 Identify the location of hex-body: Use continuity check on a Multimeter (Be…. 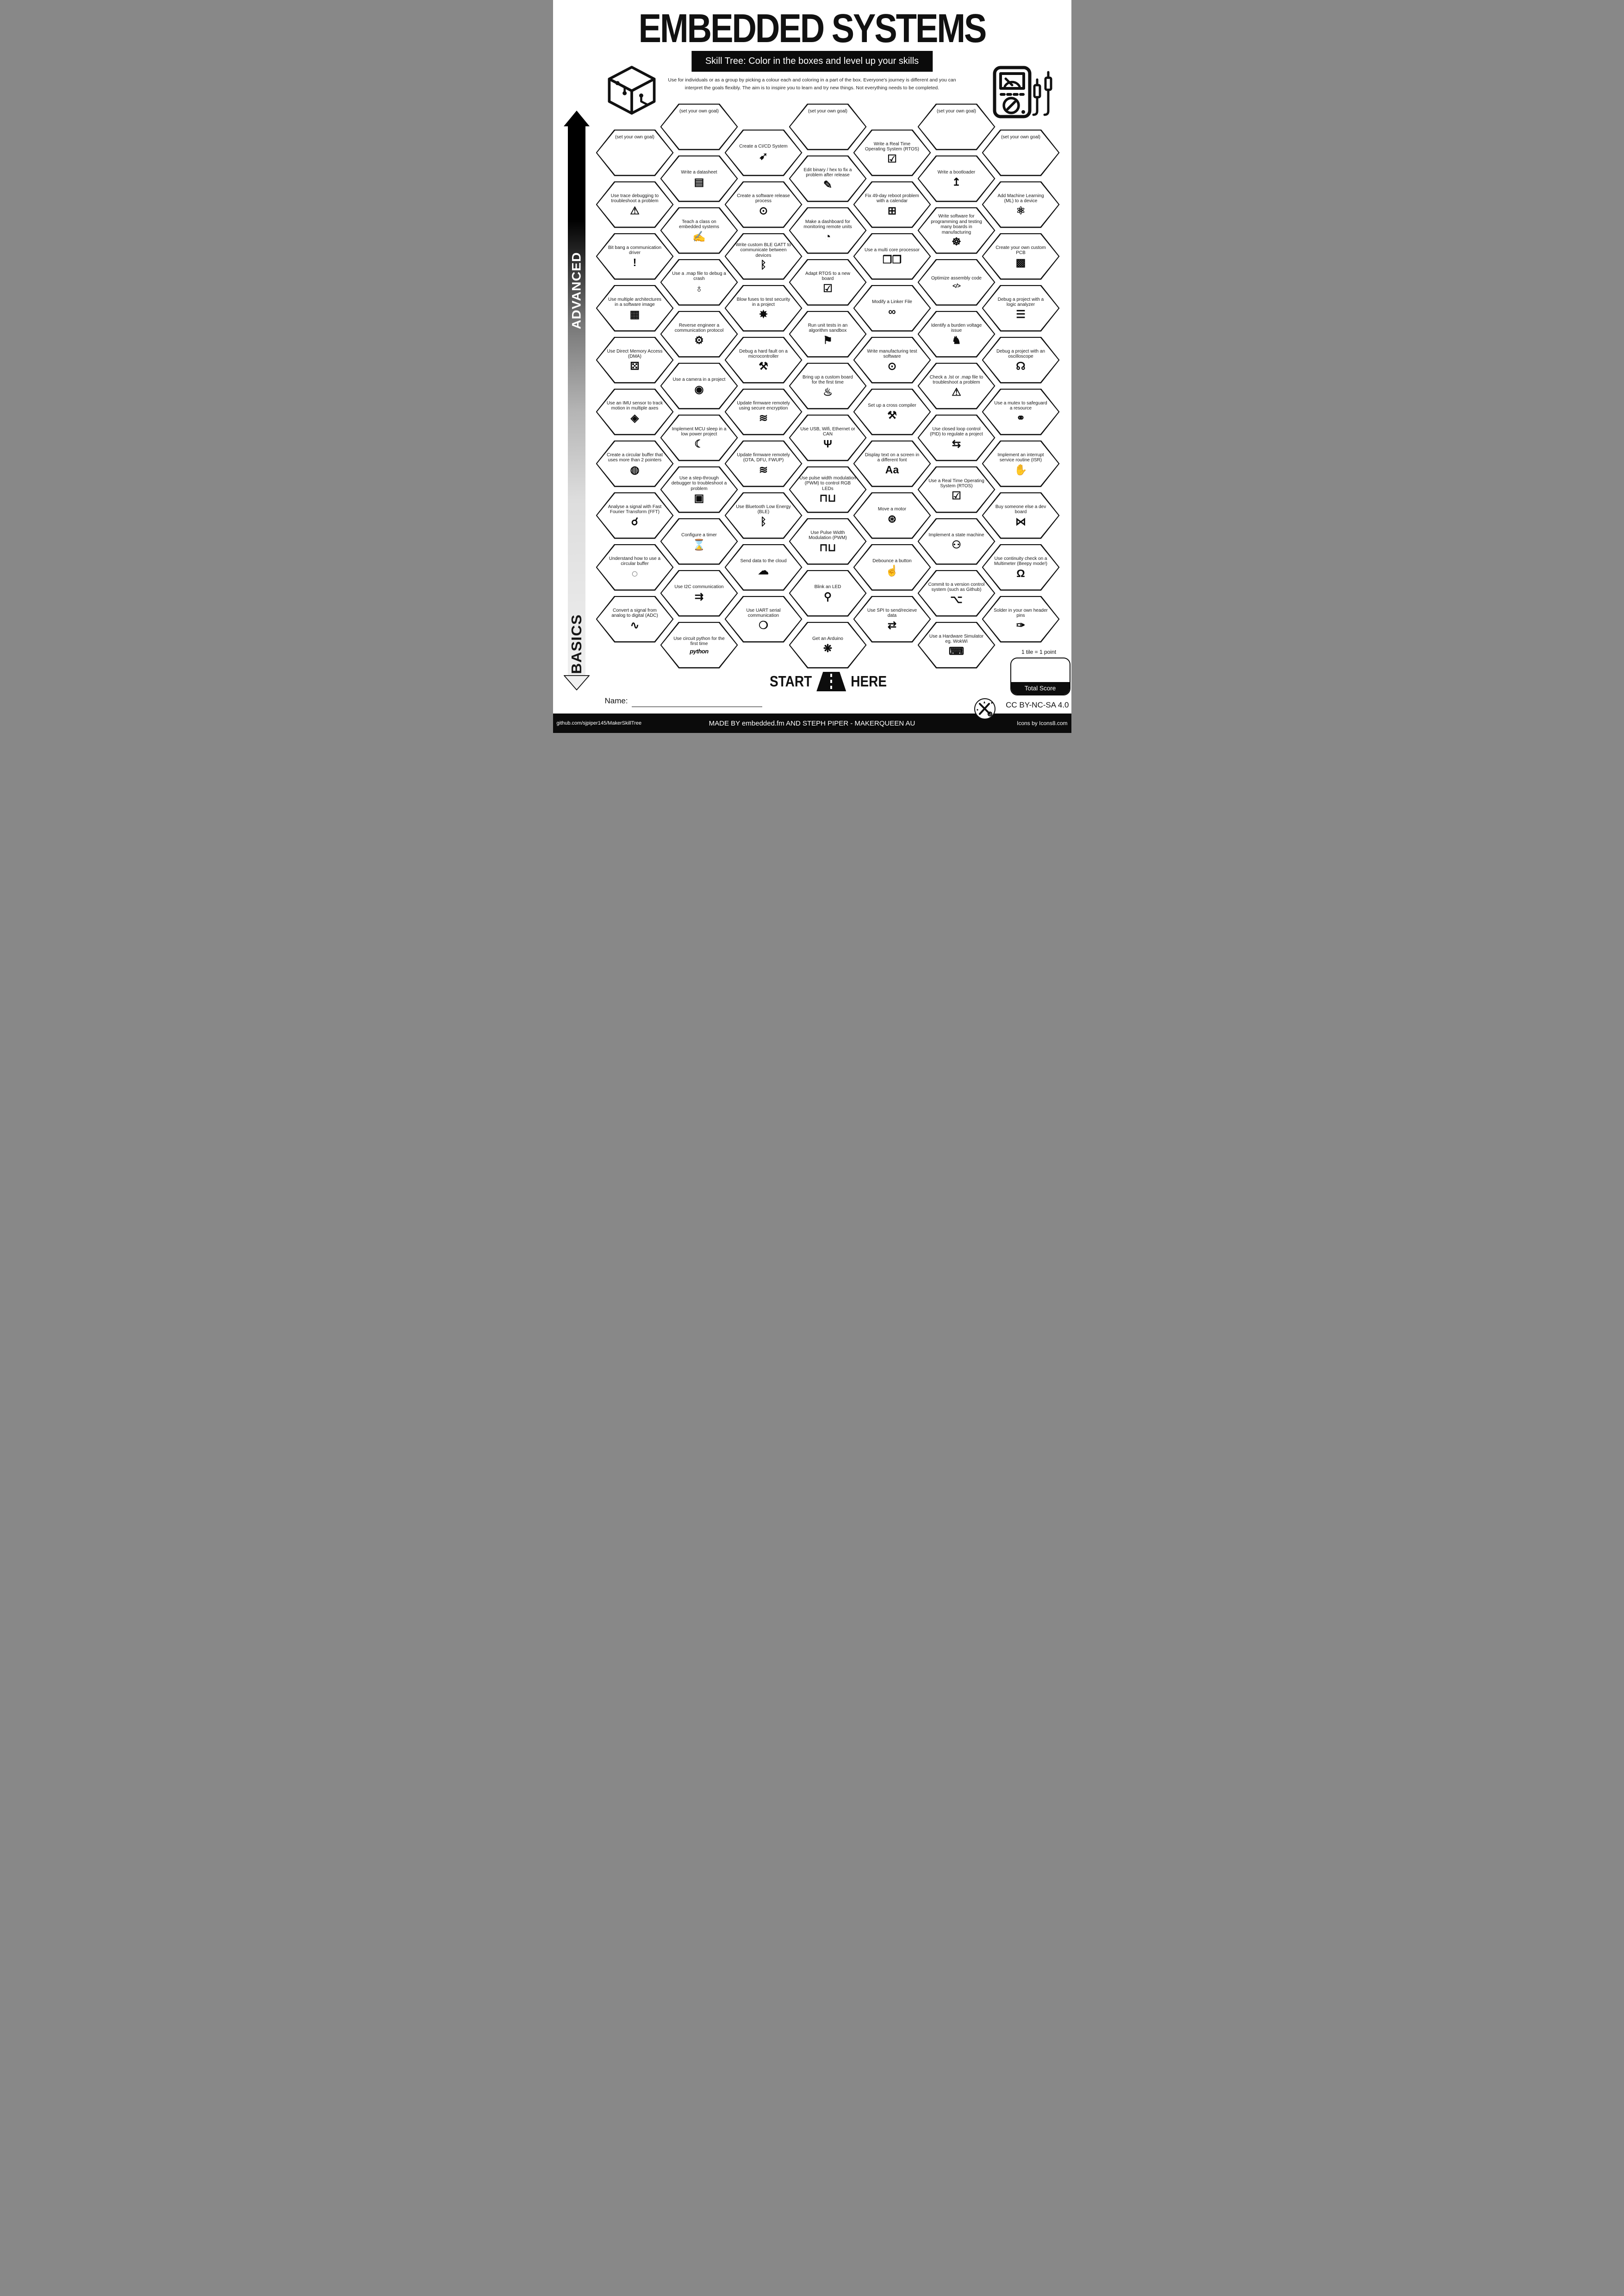
(1020, 568).